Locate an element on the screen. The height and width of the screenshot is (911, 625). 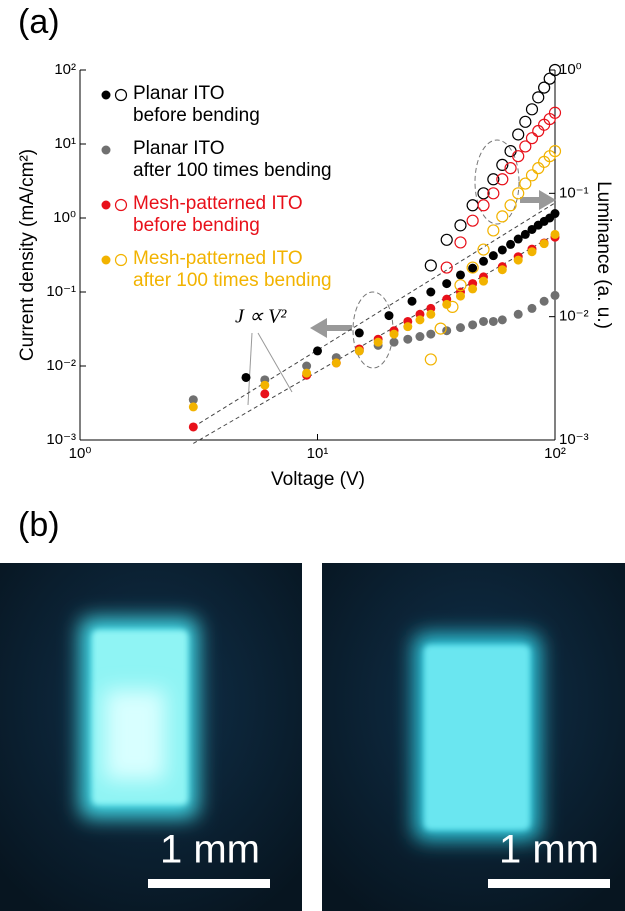
y2-axis-label: Luminance (a. u.) is located at coordinates (603, 255).